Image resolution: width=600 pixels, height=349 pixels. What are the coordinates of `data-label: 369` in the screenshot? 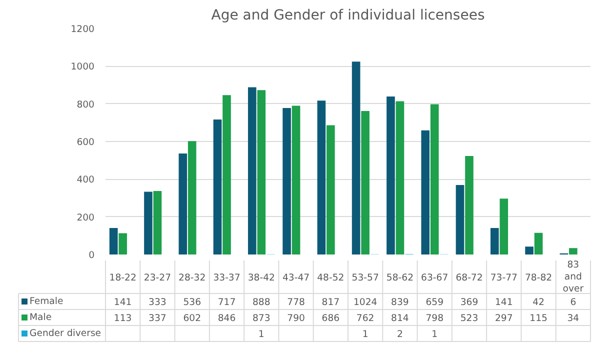 It's located at (469, 302).